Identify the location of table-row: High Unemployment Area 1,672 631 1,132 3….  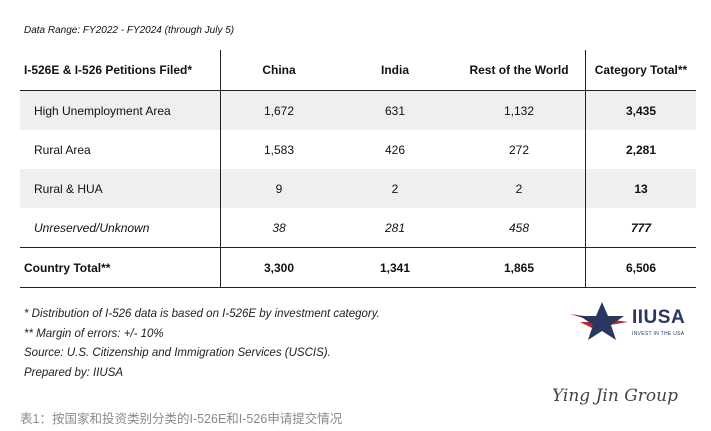
(358, 110).